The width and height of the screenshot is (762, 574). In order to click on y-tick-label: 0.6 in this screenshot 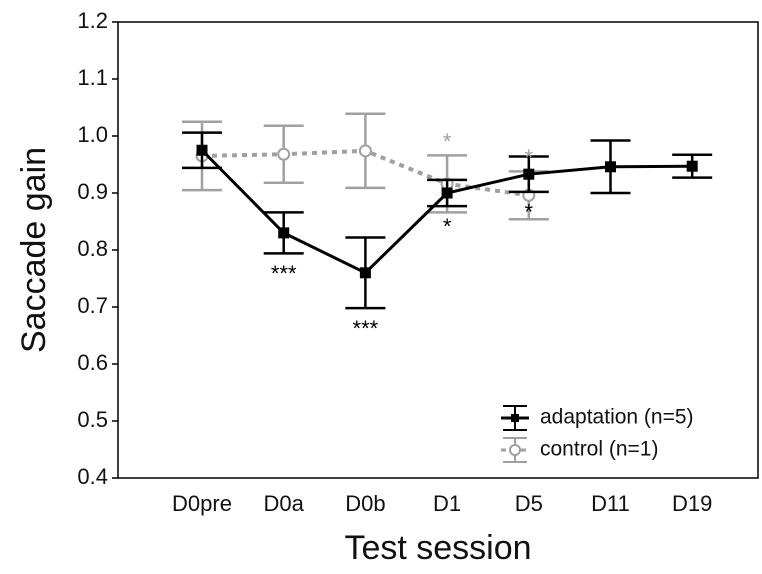, I will do `click(92, 362)`.